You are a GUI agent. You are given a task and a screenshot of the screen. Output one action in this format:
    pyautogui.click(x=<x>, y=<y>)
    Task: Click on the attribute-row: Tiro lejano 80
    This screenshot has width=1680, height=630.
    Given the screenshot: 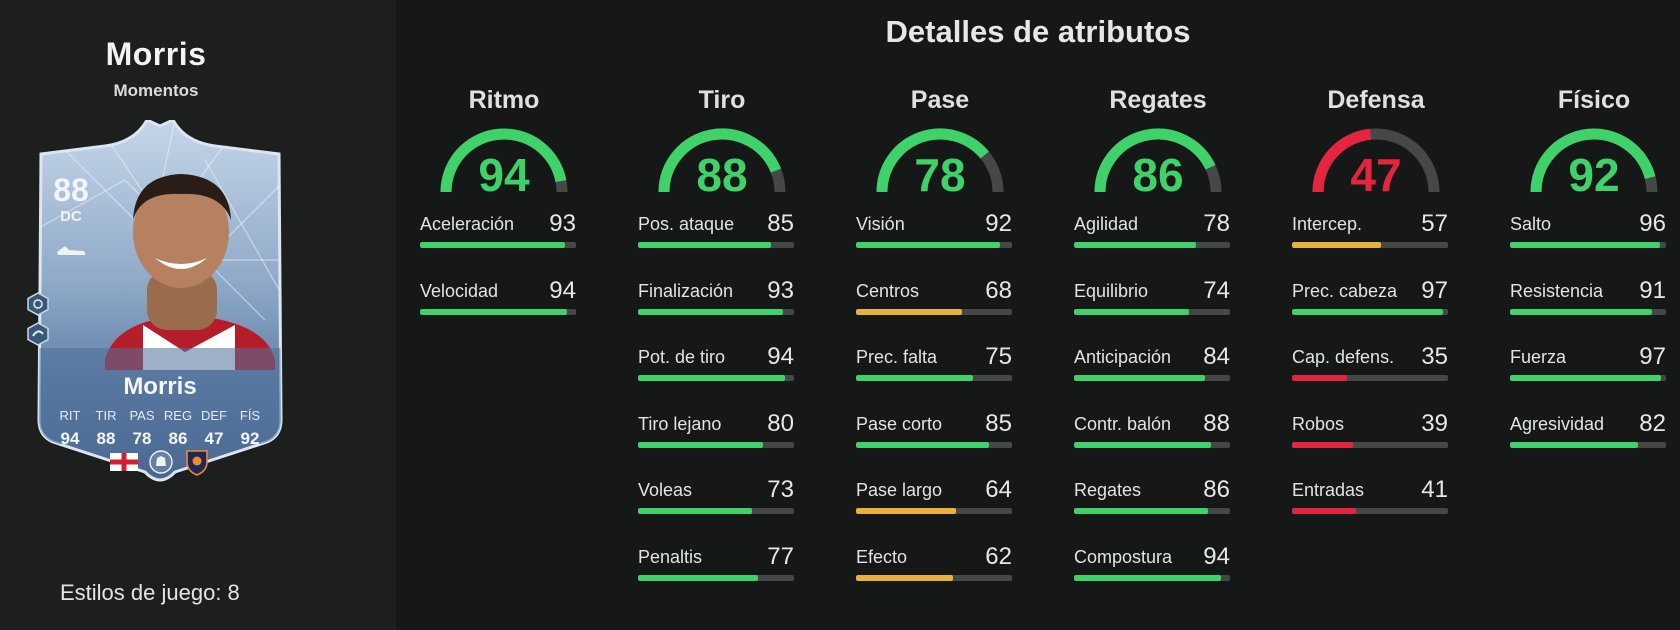 What is the action you would take?
    pyautogui.click(x=716, y=445)
    